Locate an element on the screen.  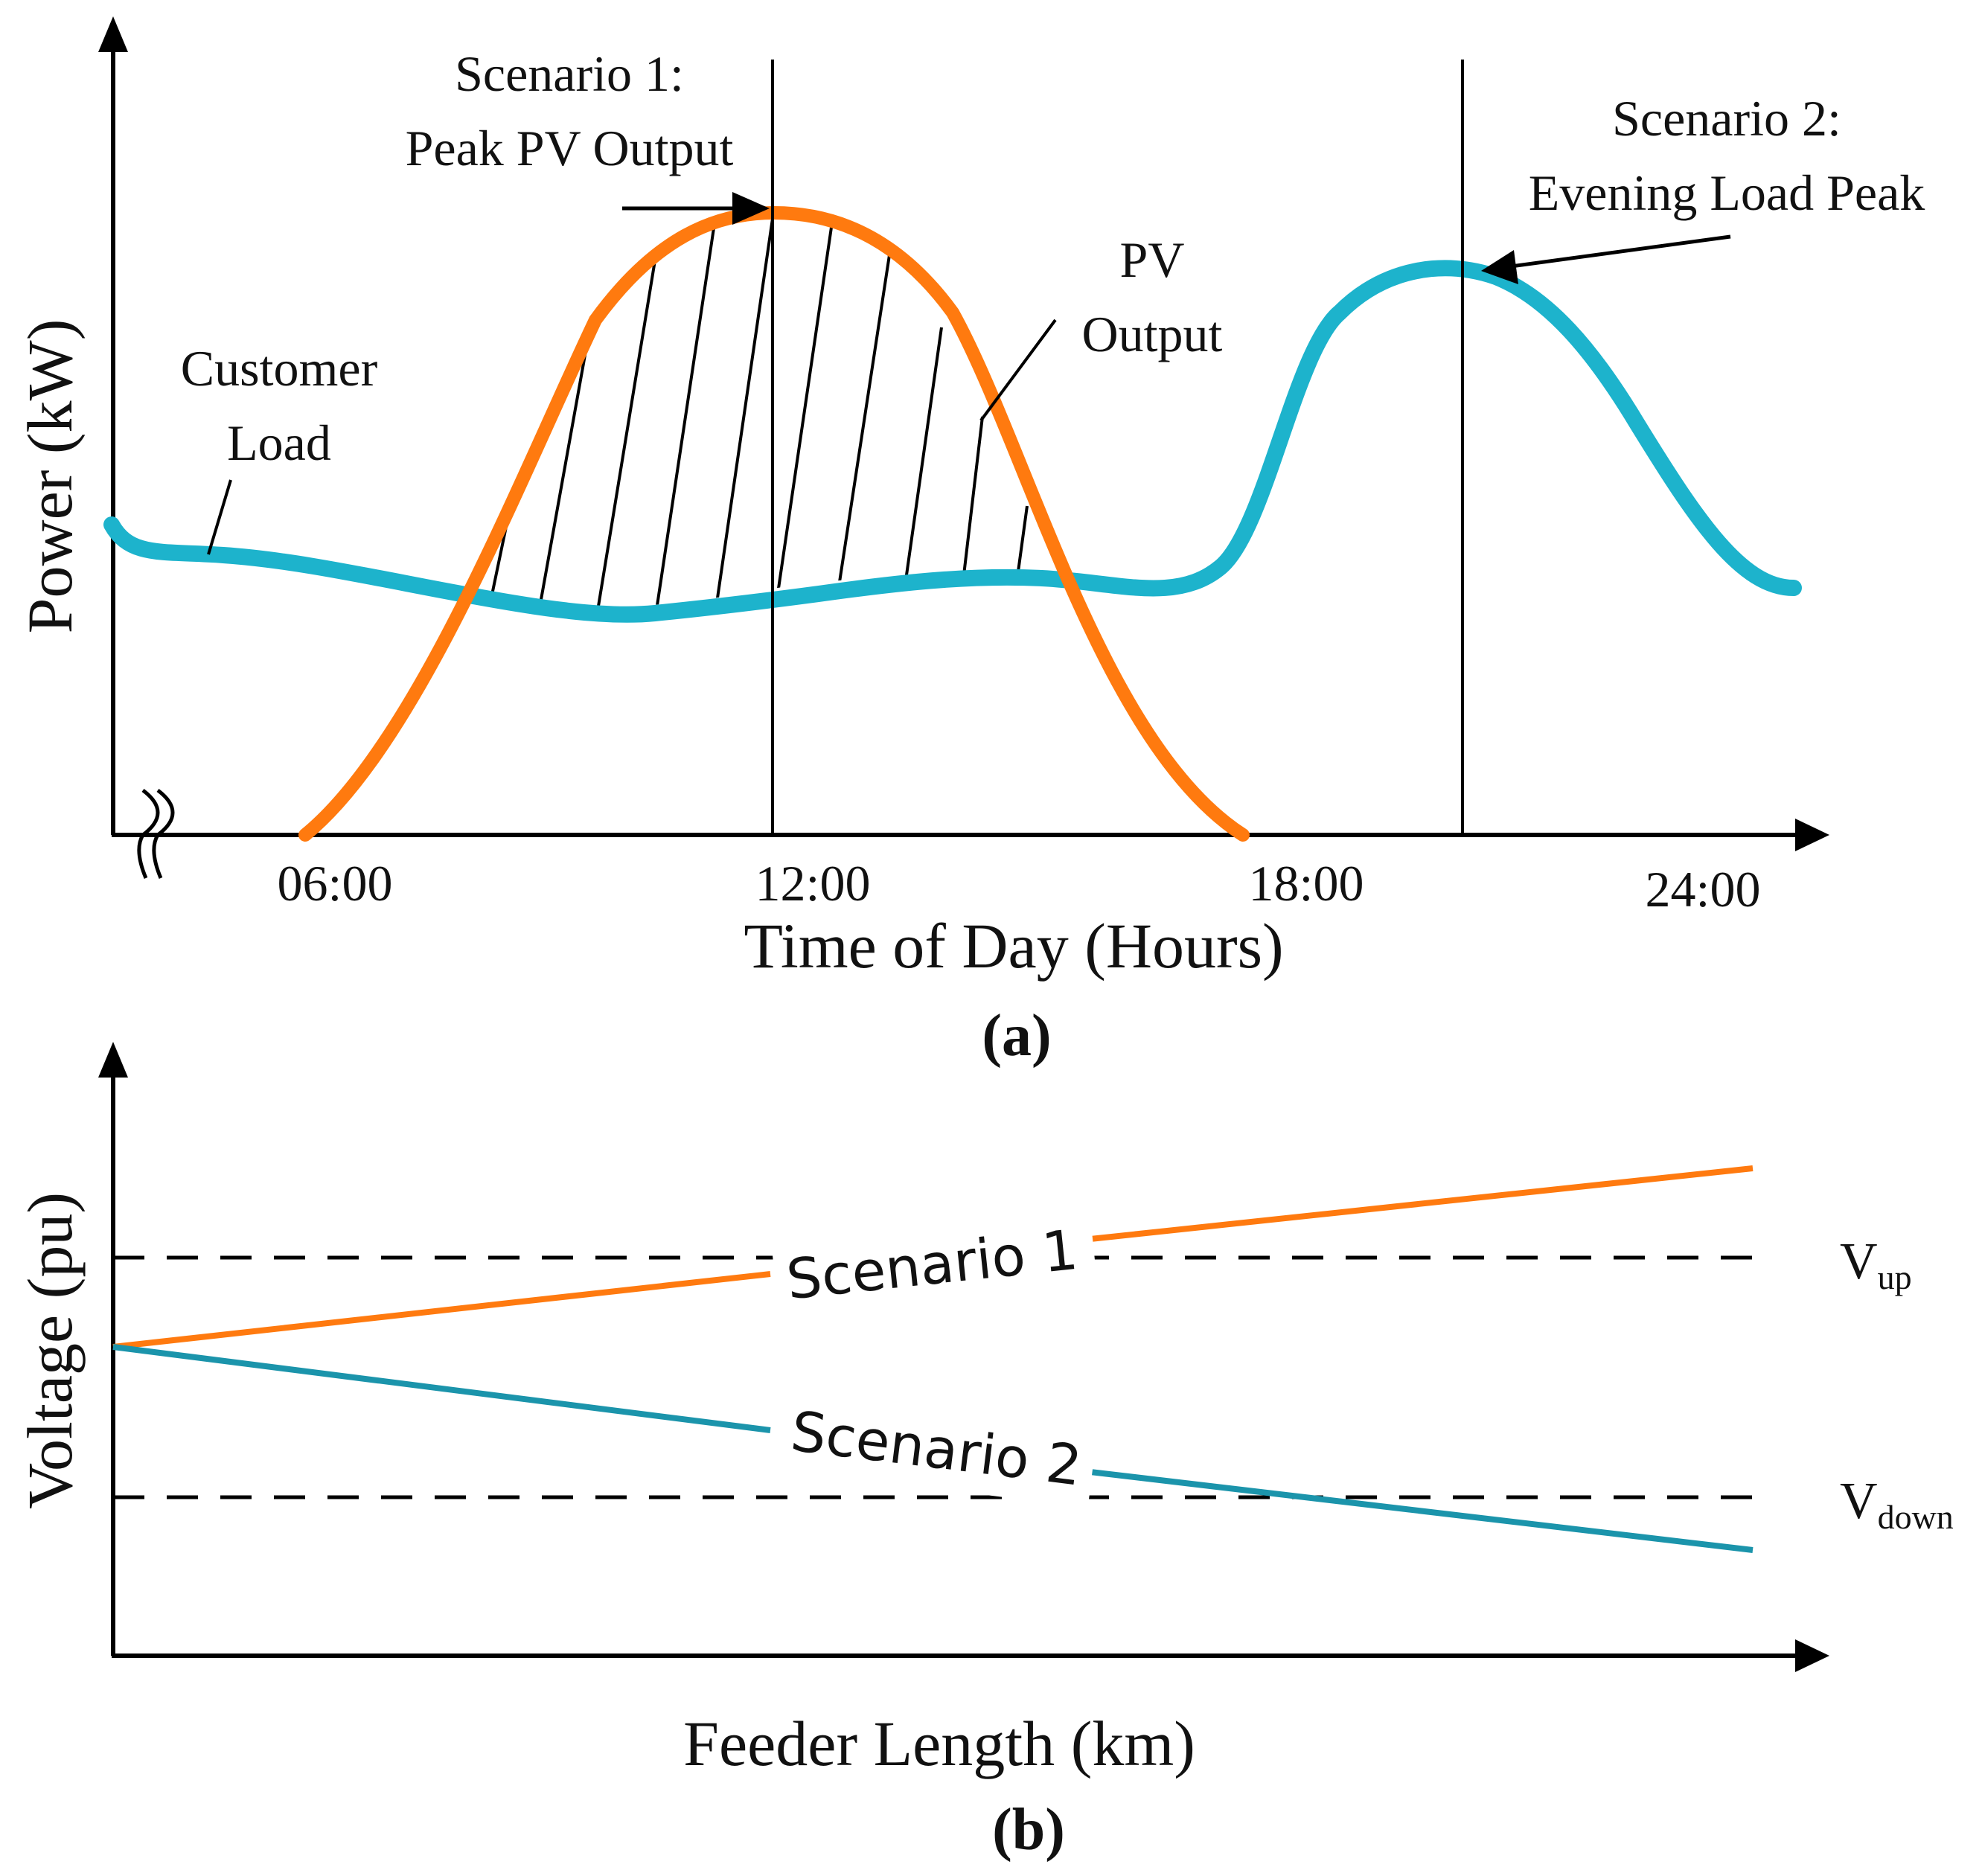
customer-load-label-line2: Load is located at coordinates (279, 442).